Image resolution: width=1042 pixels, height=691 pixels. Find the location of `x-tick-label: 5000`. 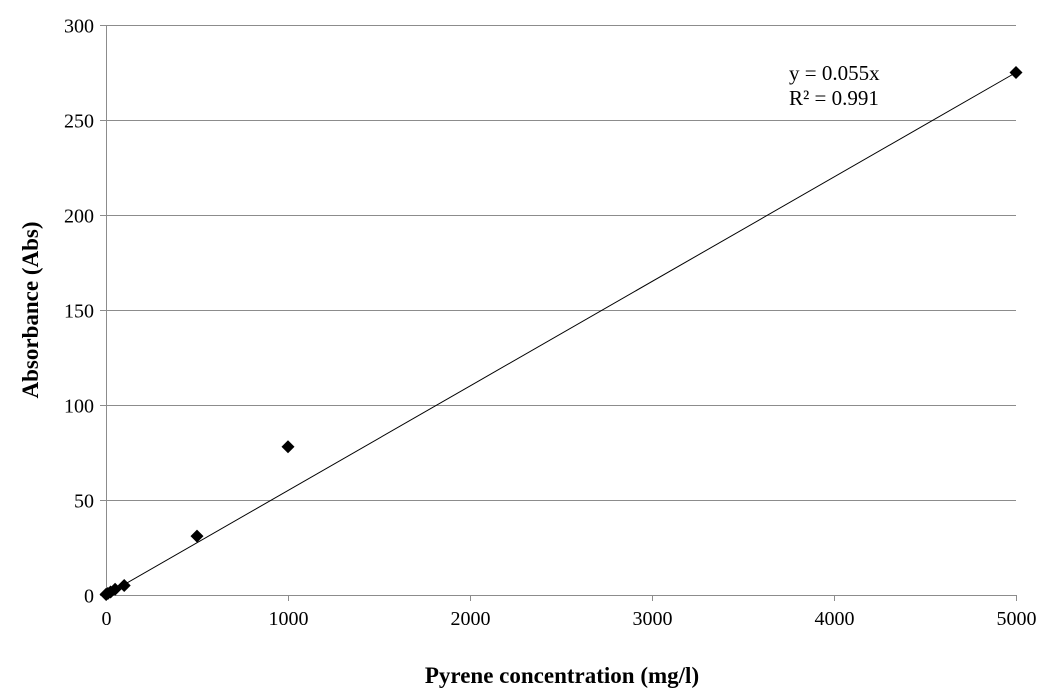

x-tick-label: 5000 is located at coordinates (1017, 619).